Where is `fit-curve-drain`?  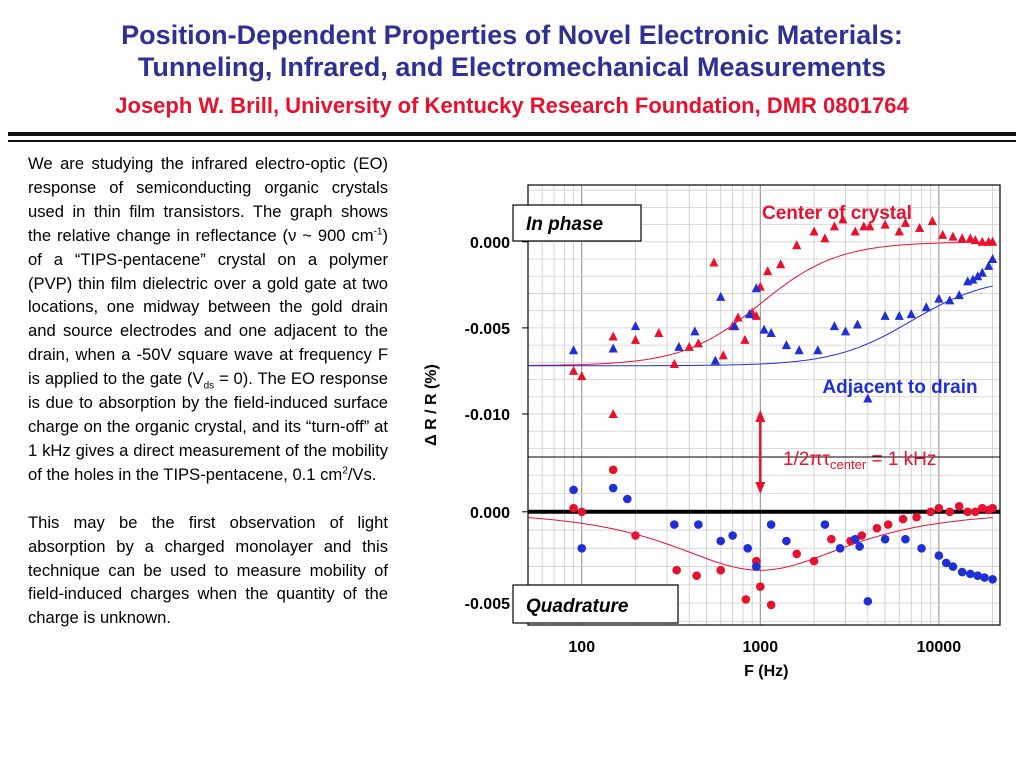 fit-curve-drain is located at coordinates (760, 326).